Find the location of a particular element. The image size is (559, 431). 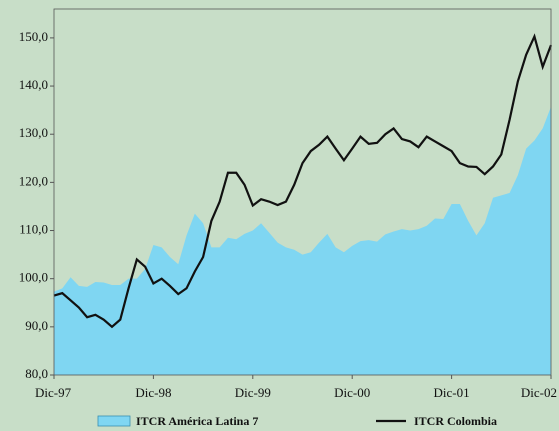

x-tick-label: Dic-98 is located at coordinates (153, 392).